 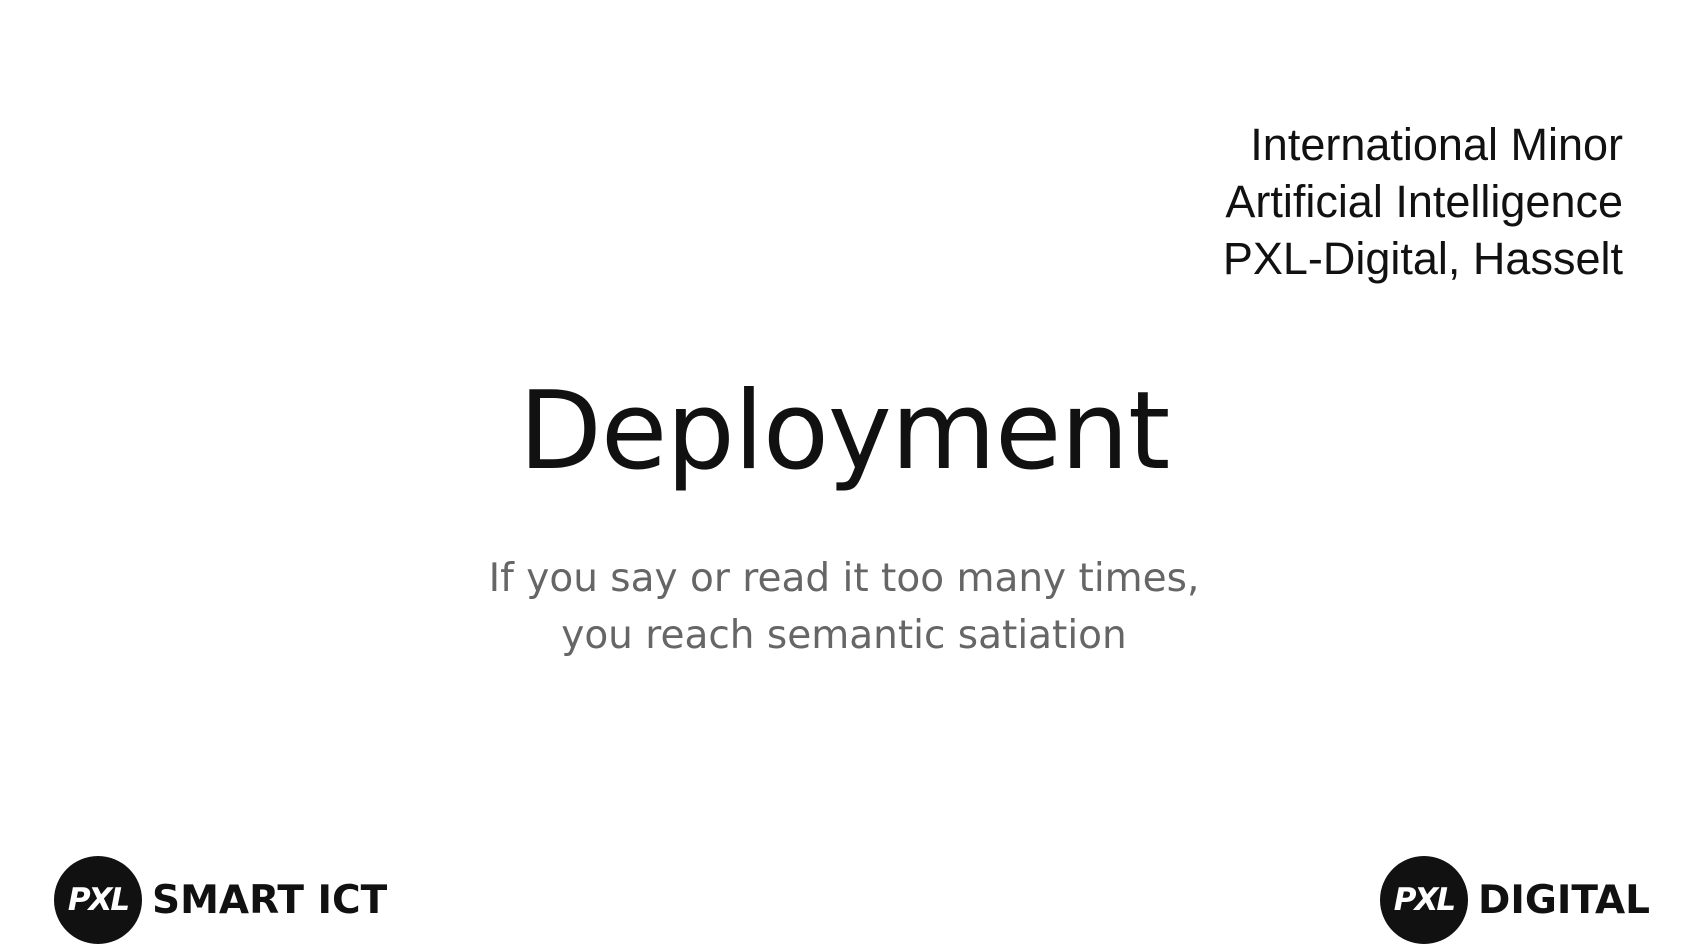 What do you see at coordinates (1422, 258) in the screenshot?
I see `institution-location: PXL-Digital, Hasselt` at bounding box center [1422, 258].